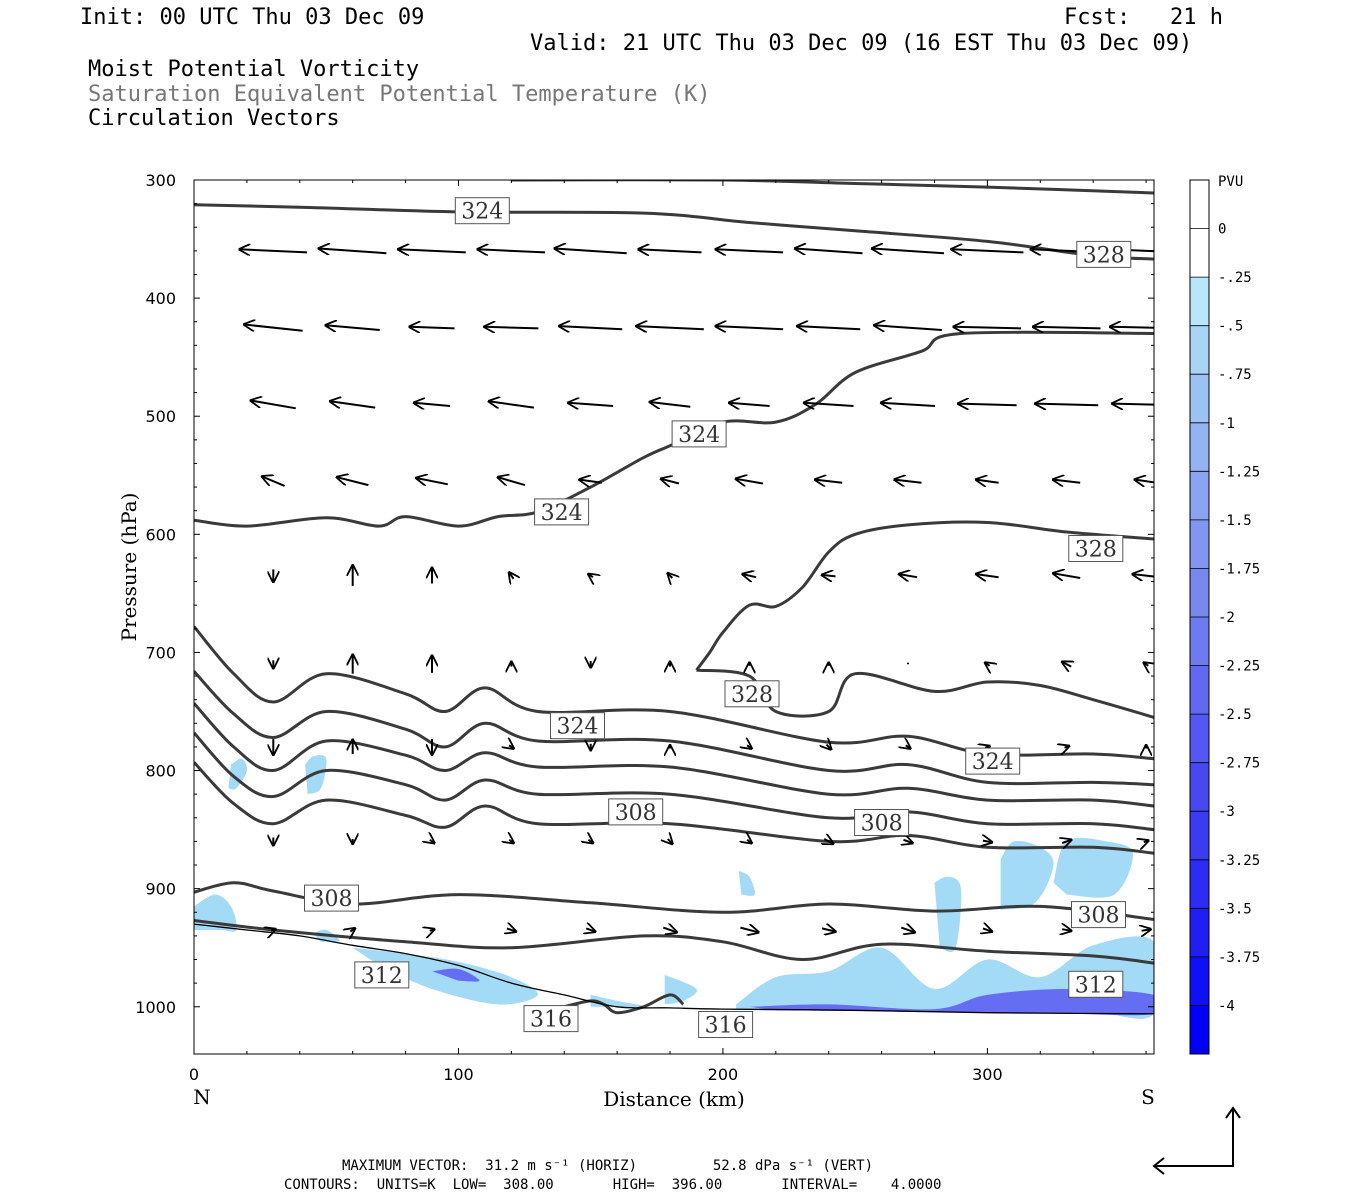 Image resolution: width=1350 pixels, height=1200 pixels. Describe the element at coordinates (254, 69) in the screenshot. I see `field-title-mpv: Moist Potential Vorticity` at that location.